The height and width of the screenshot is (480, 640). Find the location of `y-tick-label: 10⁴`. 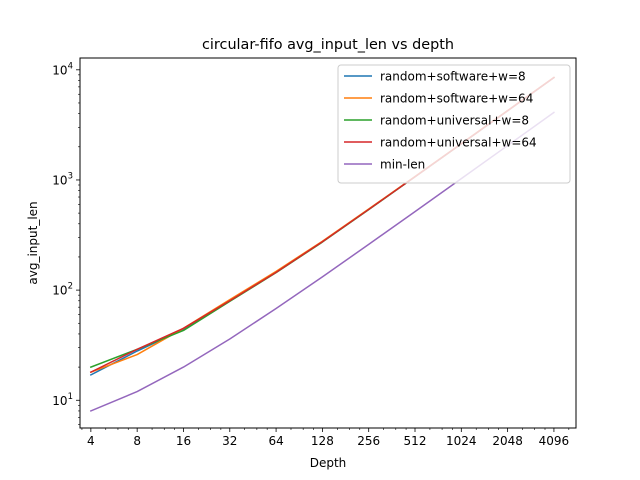

y-tick-label: 10⁴ is located at coordinates (62, 69).